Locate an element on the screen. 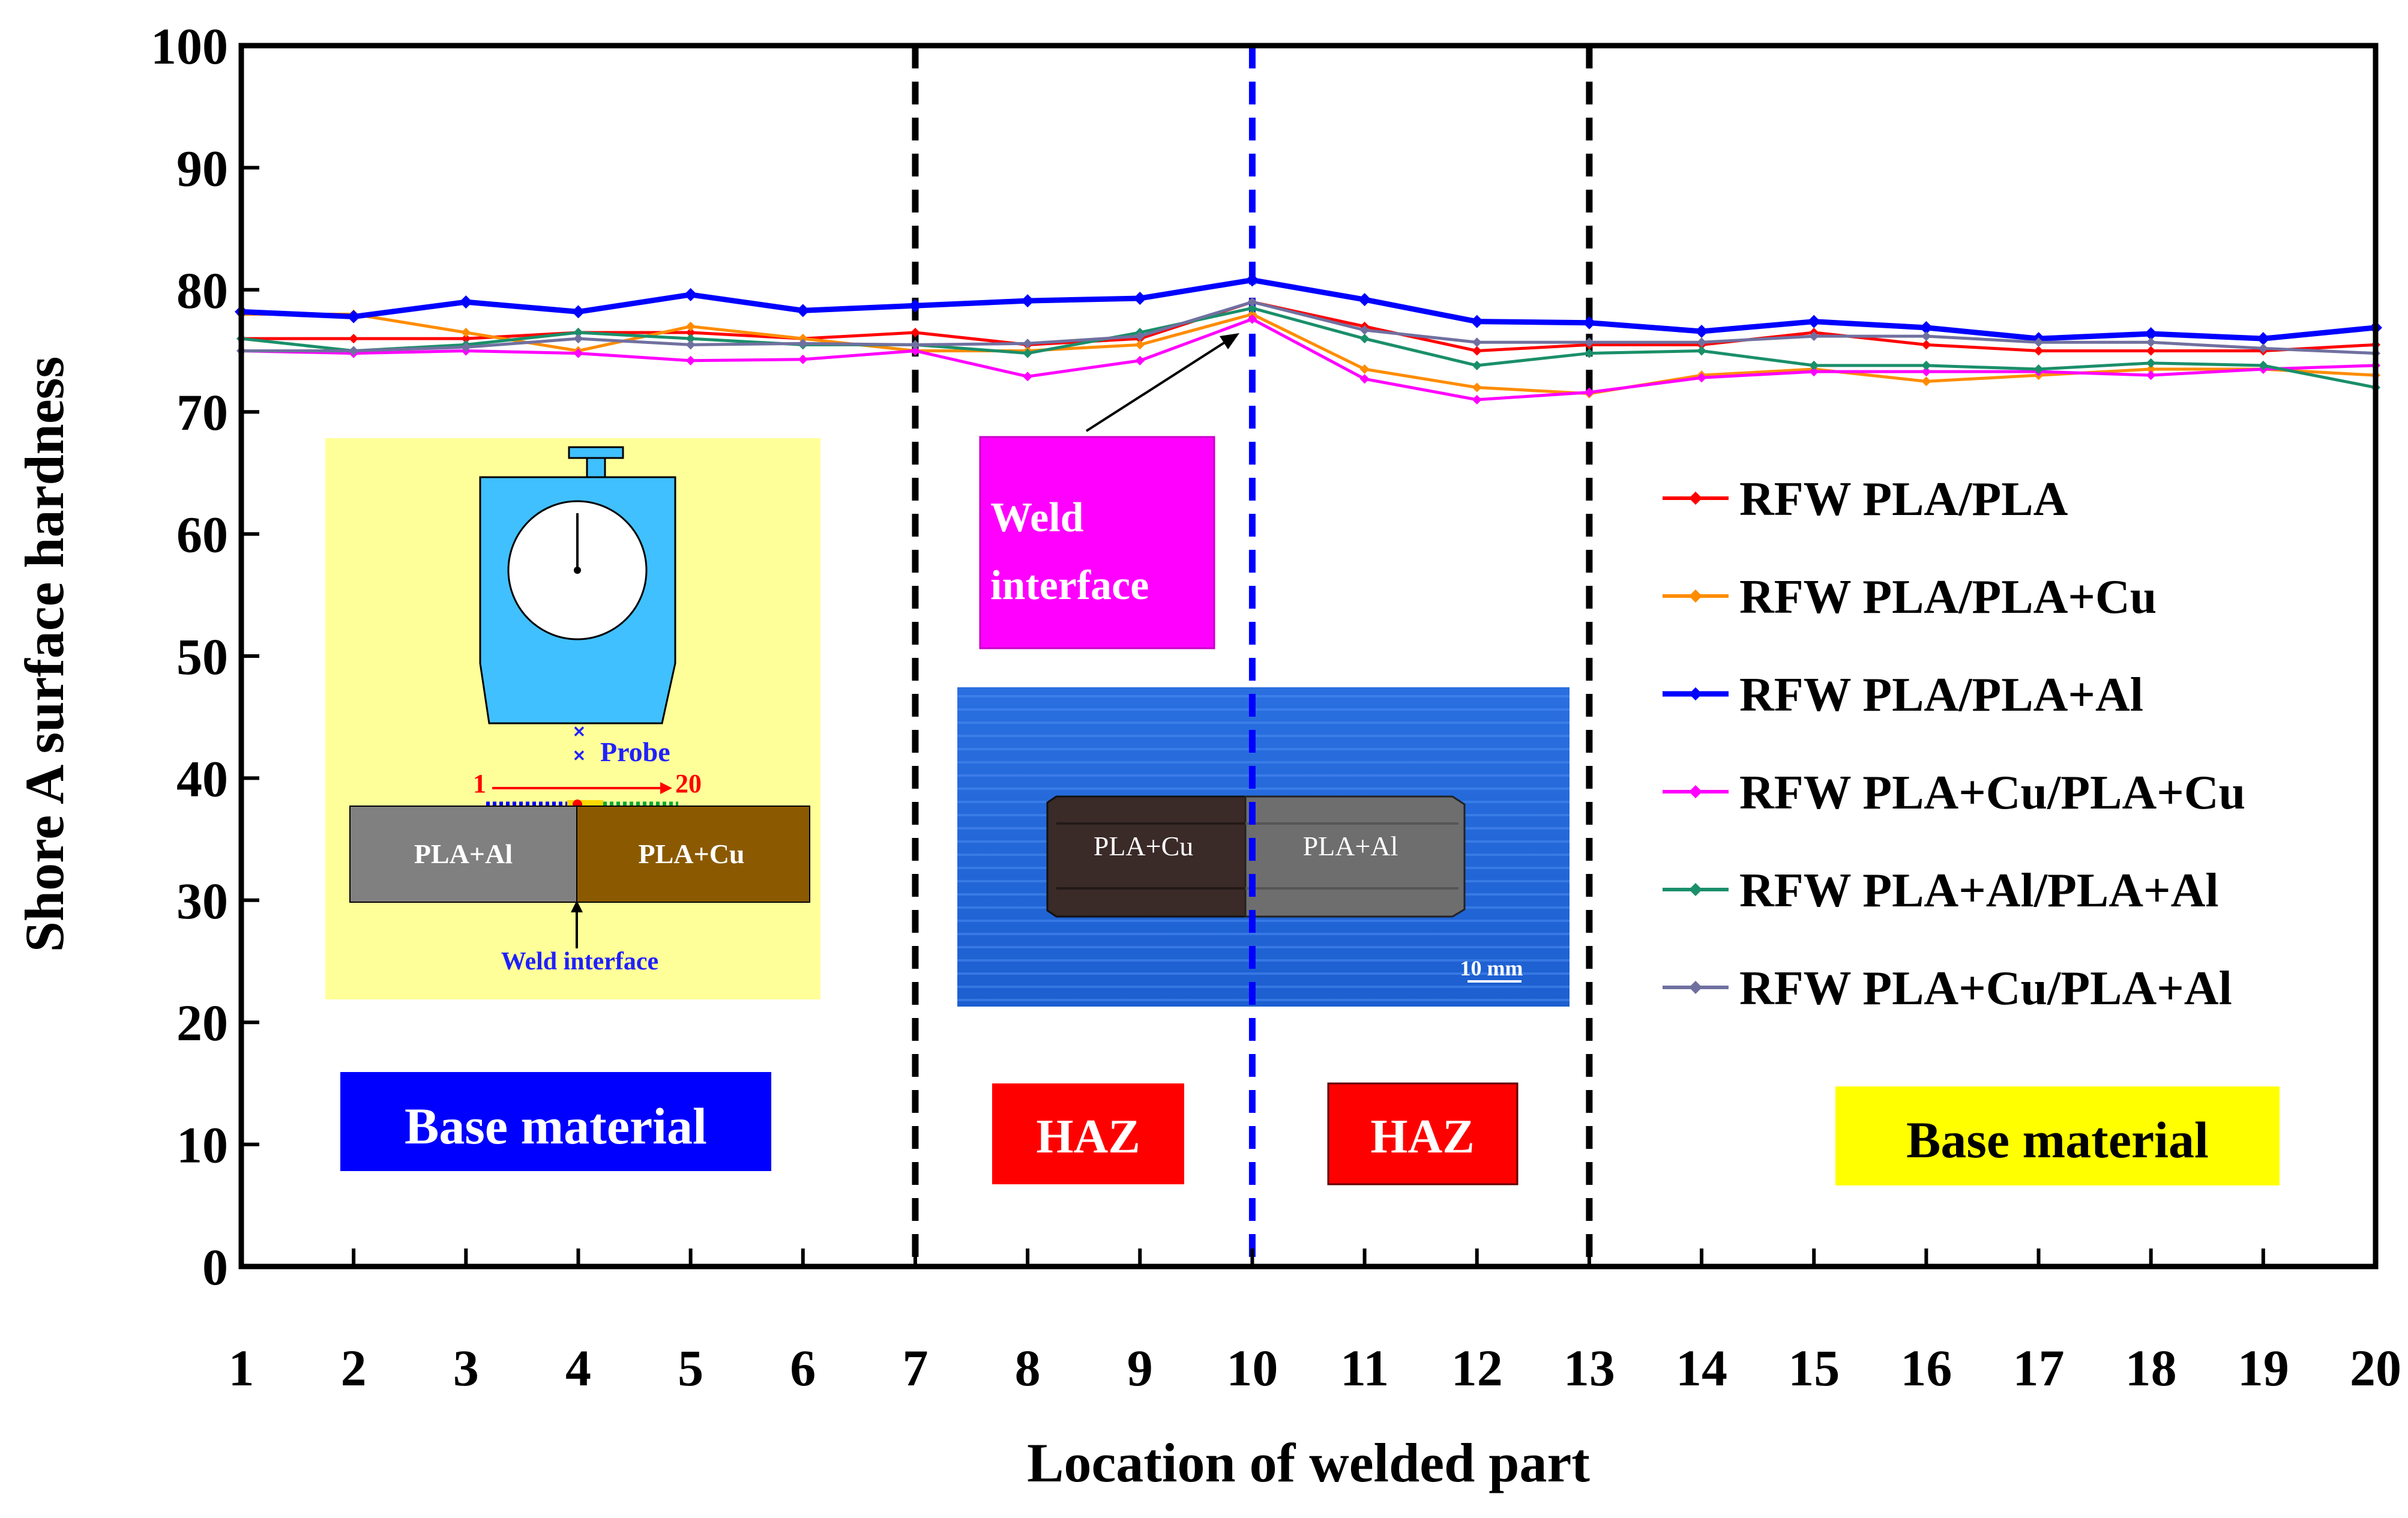  y-tick-label: 70 is located at coordinates (202, 412).